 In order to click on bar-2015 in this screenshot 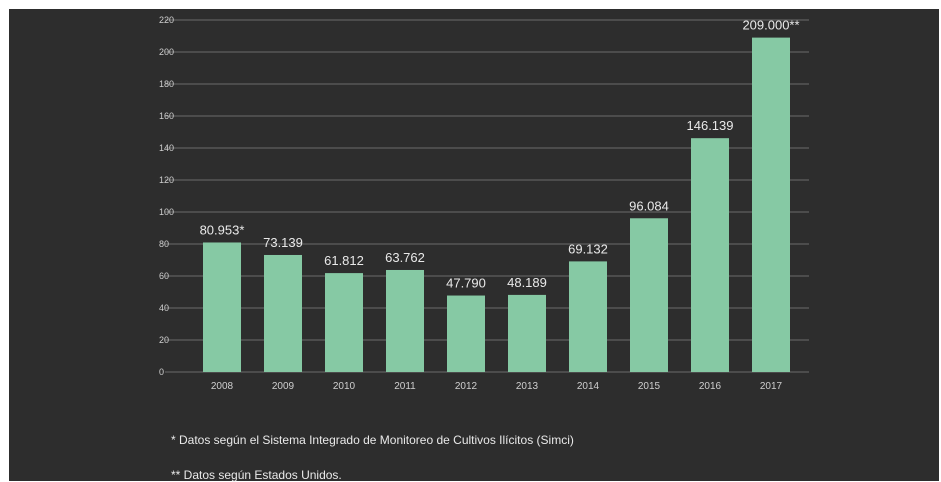, I will do `click(649, 295)`.